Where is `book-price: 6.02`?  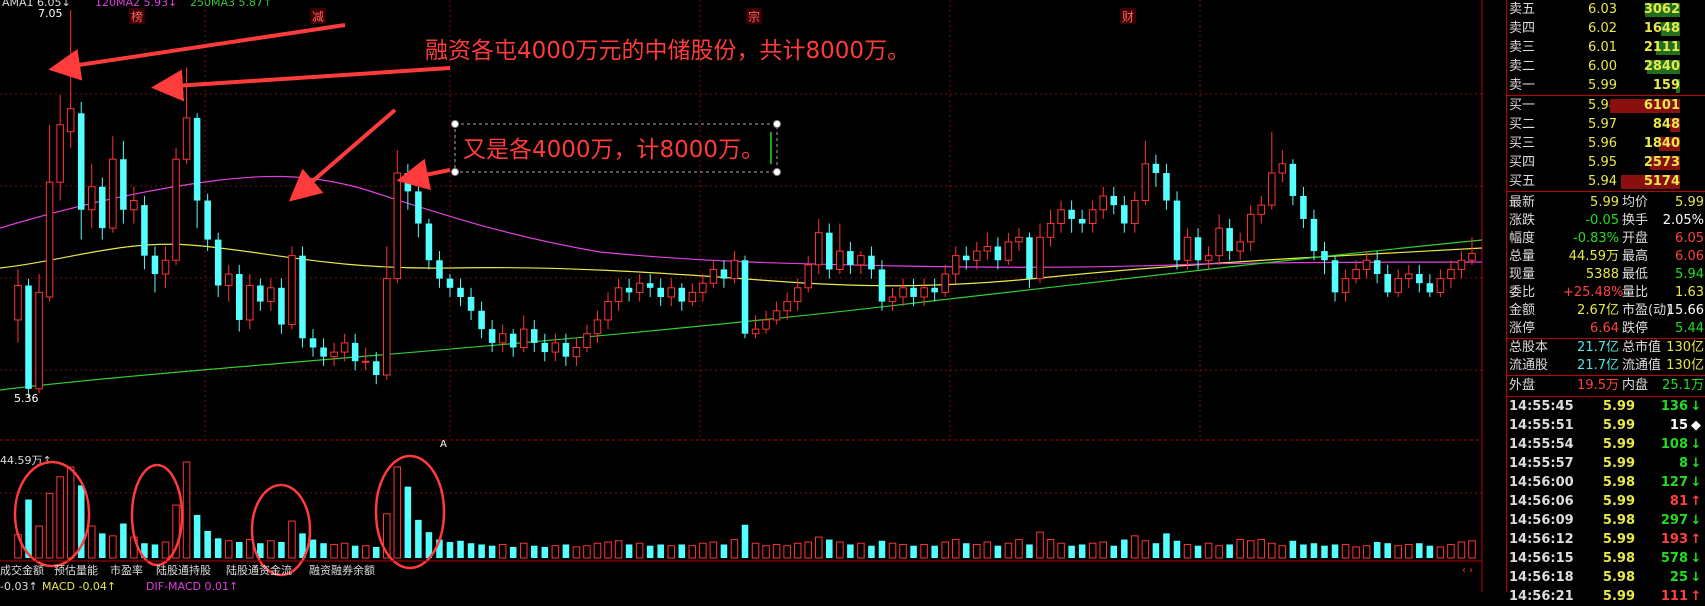 book-price: 6.02 is located at coordinates (1602, 28).